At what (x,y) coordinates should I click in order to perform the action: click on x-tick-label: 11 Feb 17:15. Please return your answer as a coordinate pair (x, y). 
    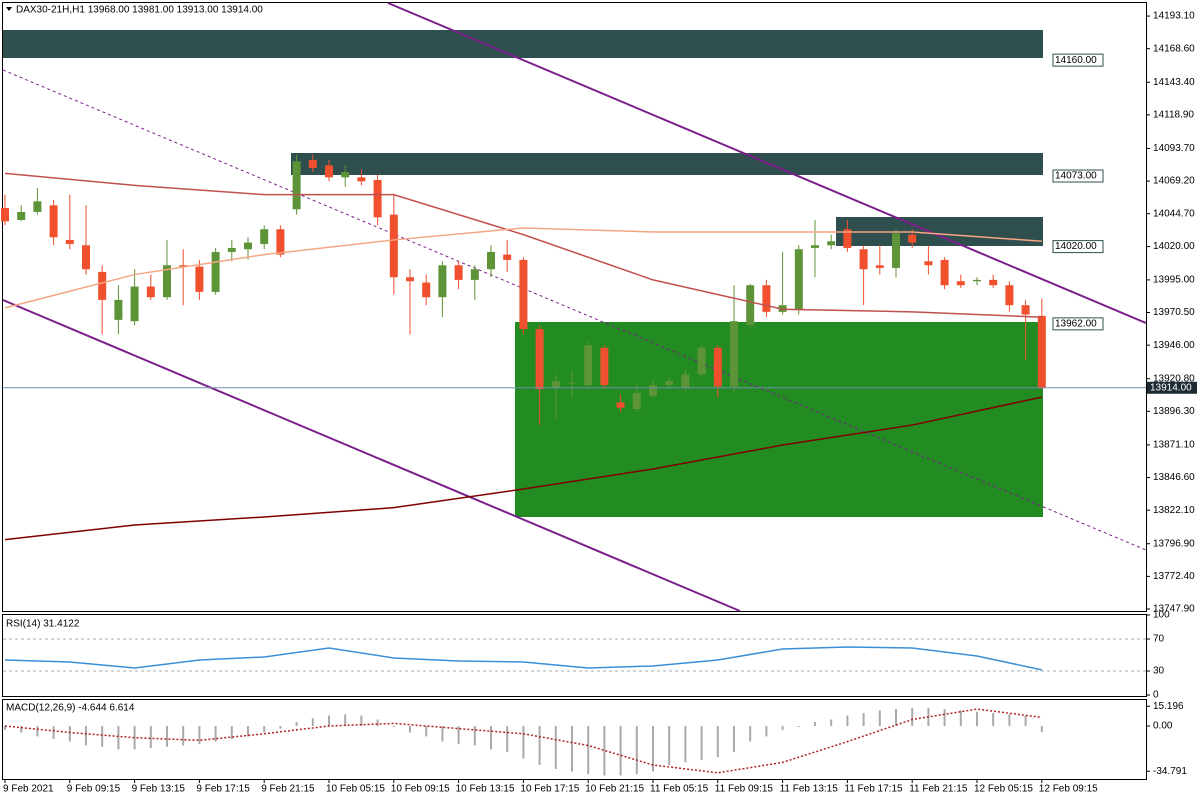
    Looking at the image, I should click on (873, 789).